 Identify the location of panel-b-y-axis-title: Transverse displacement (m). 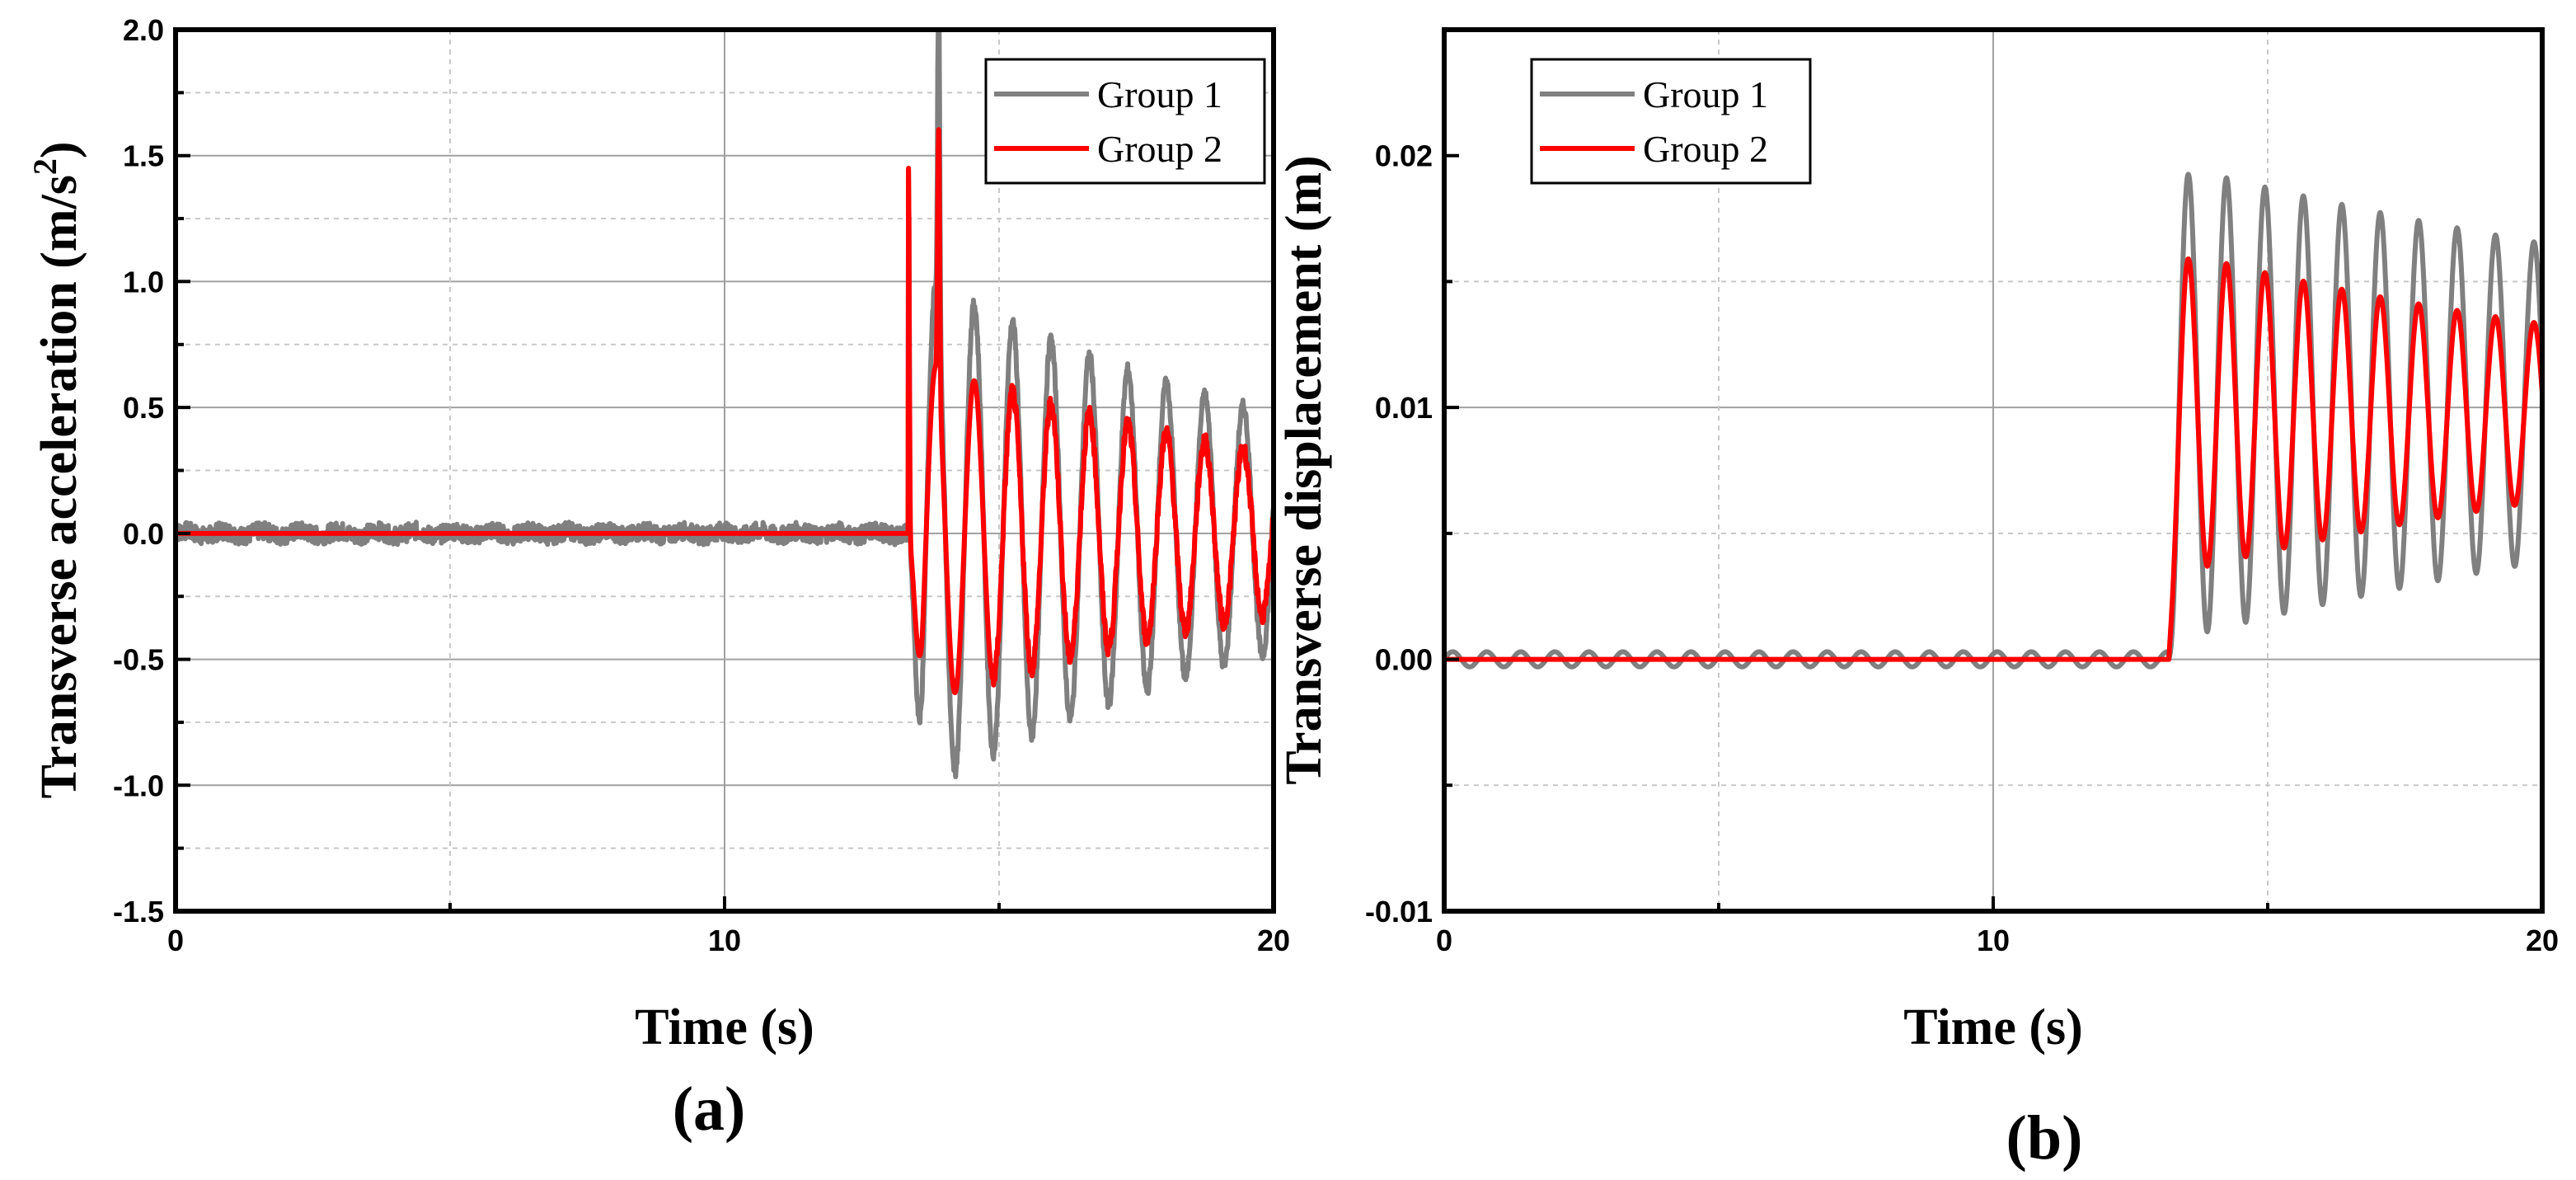
(1304, 469).